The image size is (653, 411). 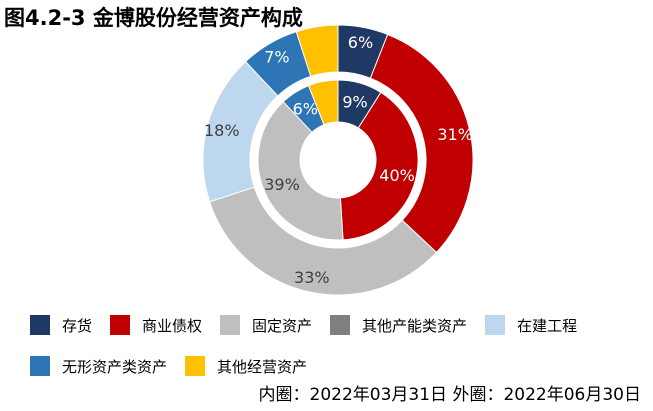 I want to click on legend-label: 无形资产类资产, so click(x=115, y=366).